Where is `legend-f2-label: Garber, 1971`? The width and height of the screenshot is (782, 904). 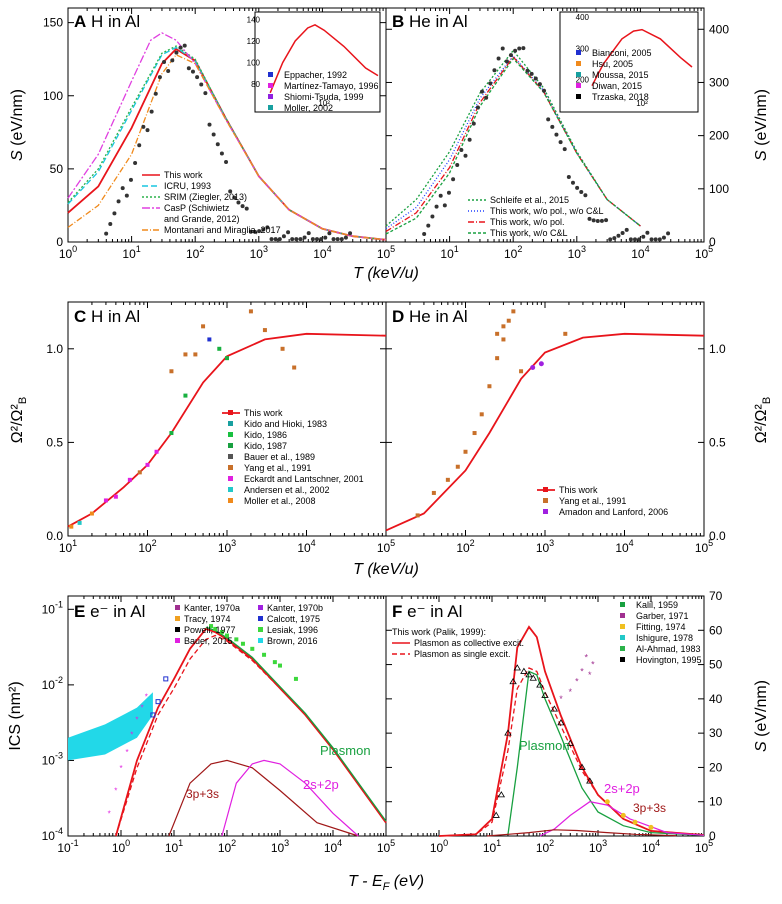
legend-f2-label: Garber, 1971 is located at coordinates (662, 616).